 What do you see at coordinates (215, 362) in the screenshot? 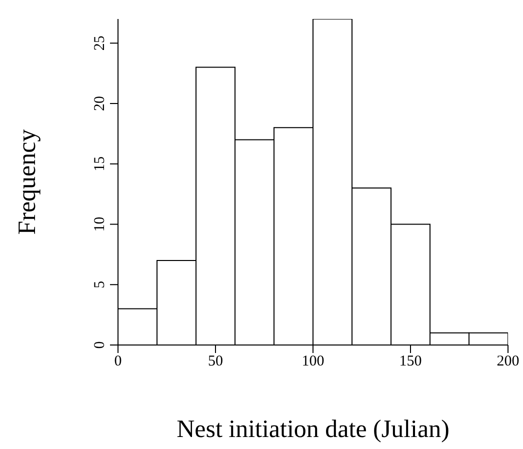
I see `x-tick-label: 50` at bounding box center [215, 362].